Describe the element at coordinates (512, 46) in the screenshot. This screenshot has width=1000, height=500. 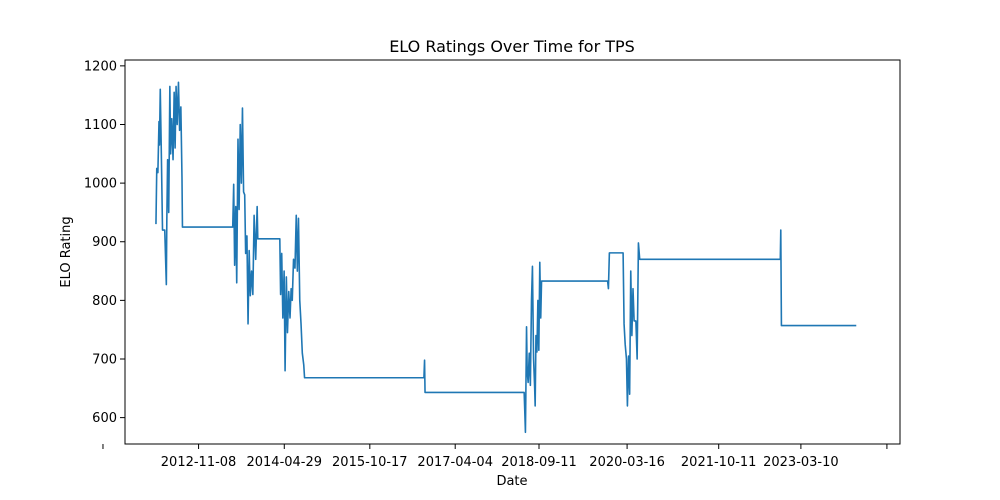
I see `chart-title: ELO Ratings Over Time for TPS` at that location.